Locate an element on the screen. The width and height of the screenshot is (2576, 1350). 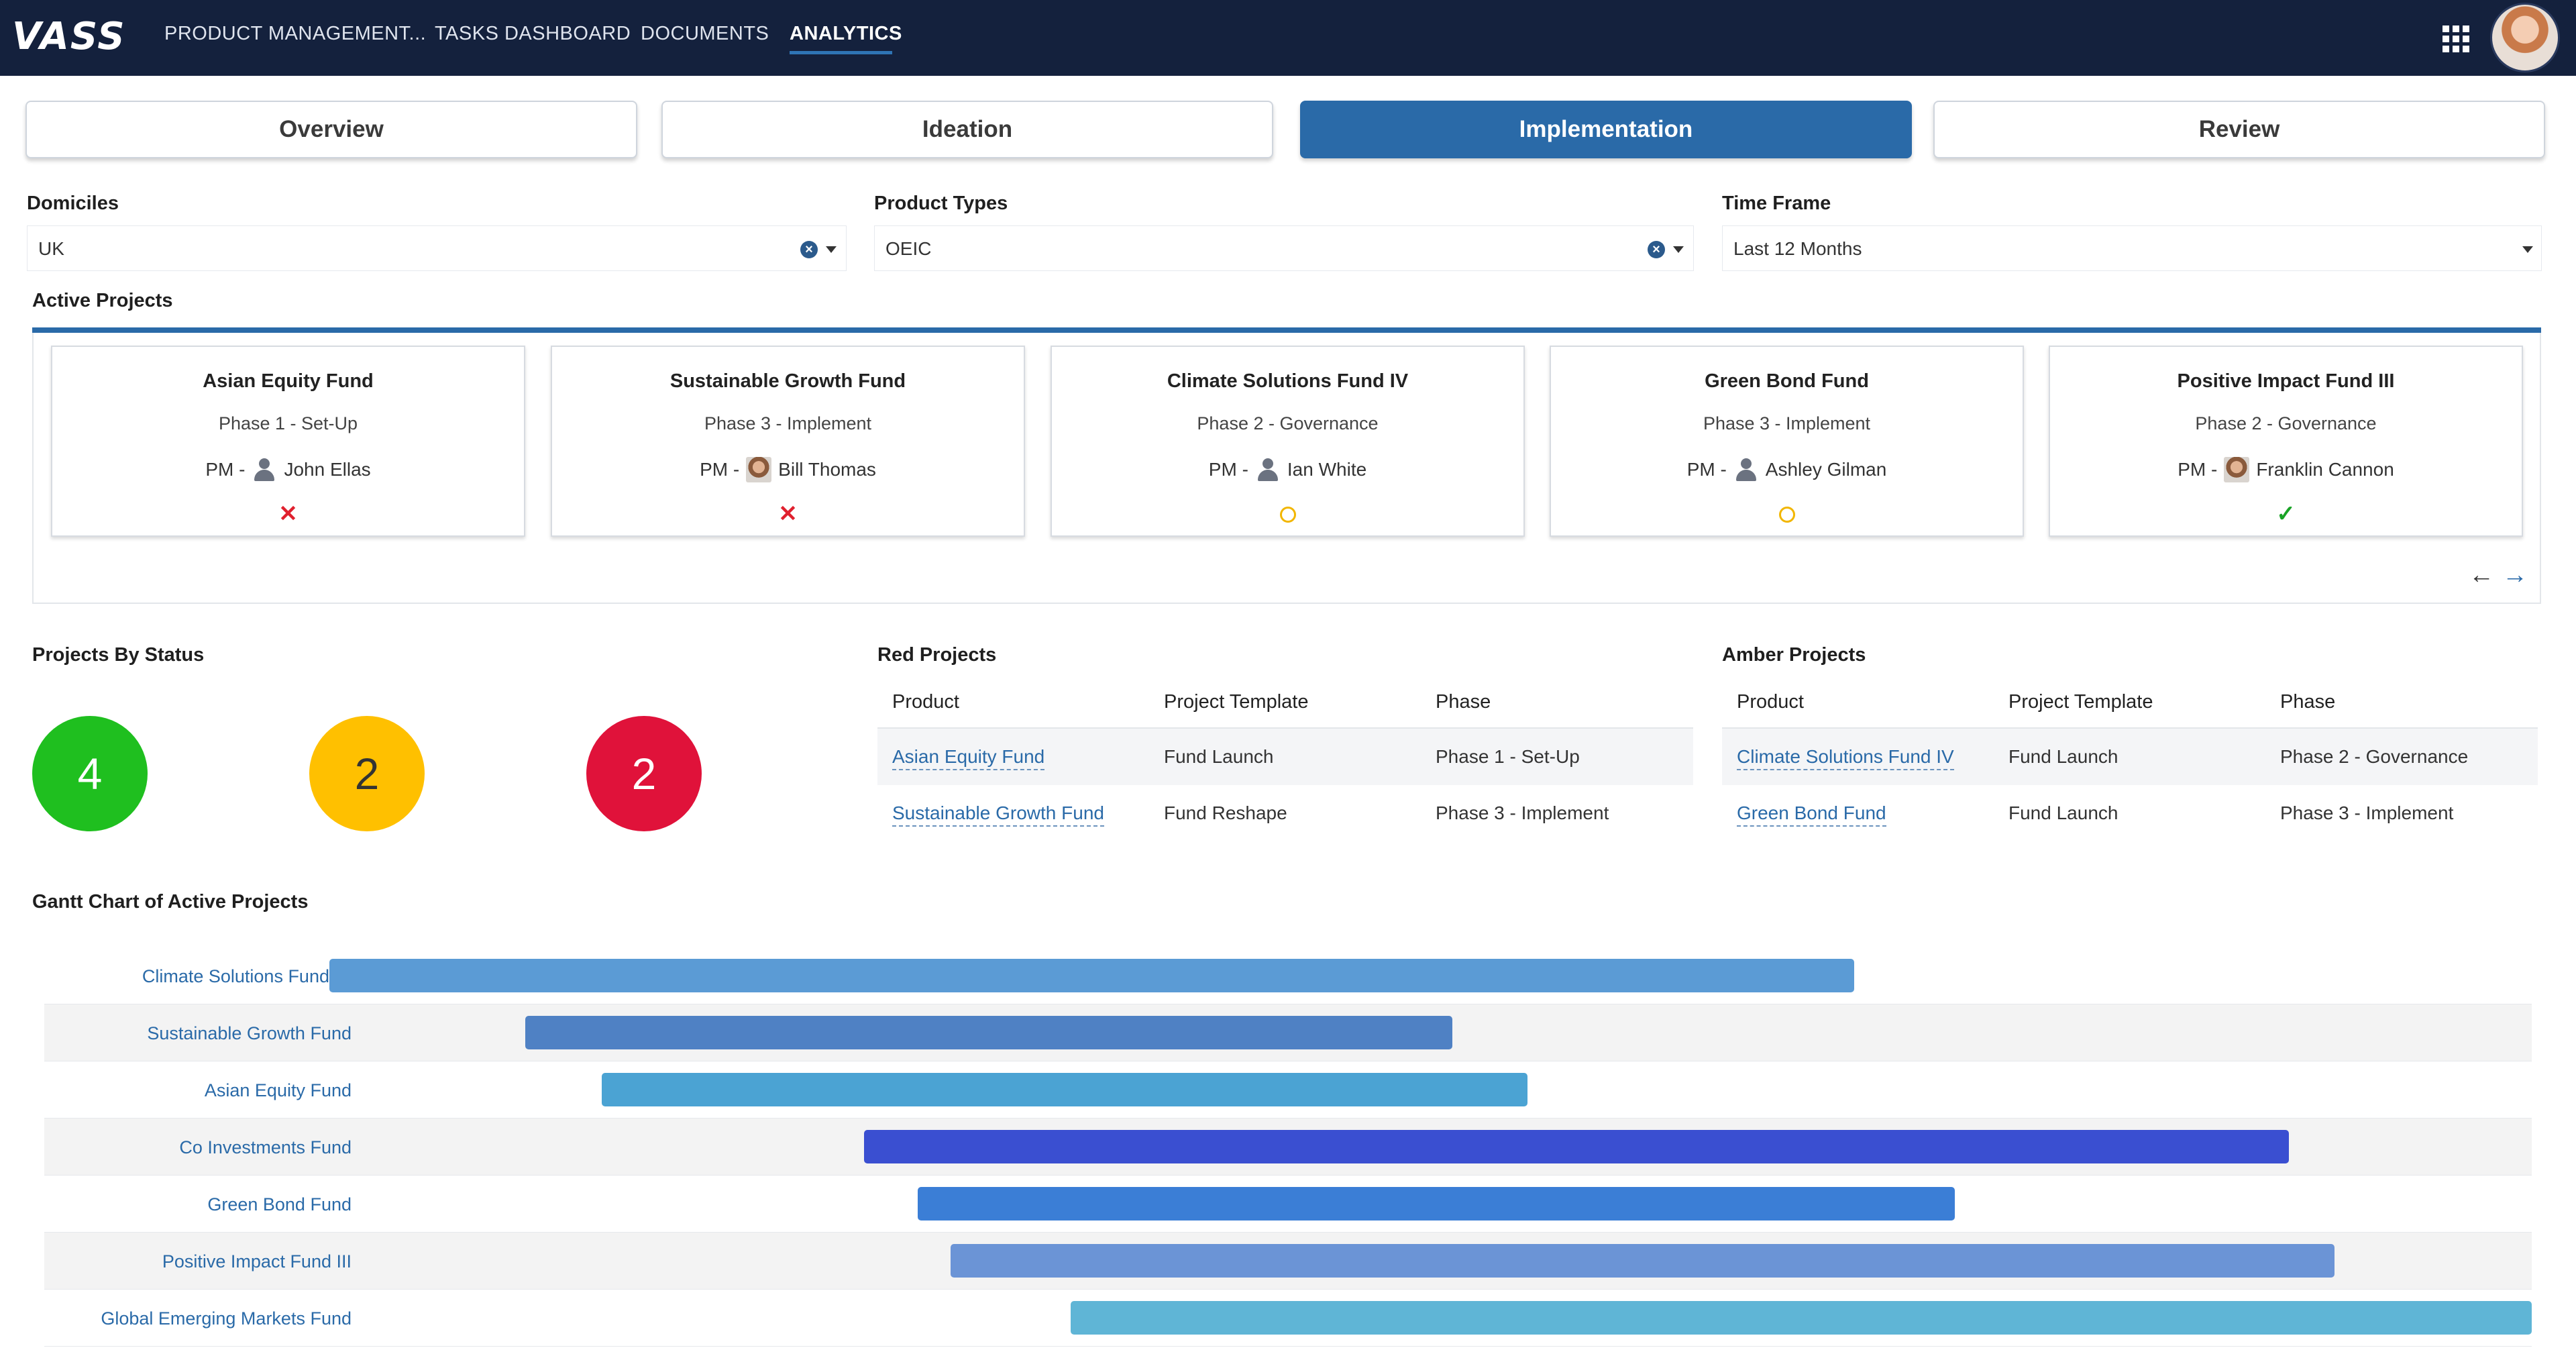
gantt-row-label: Co Investments Fund is located at coordinates (265, 1147).